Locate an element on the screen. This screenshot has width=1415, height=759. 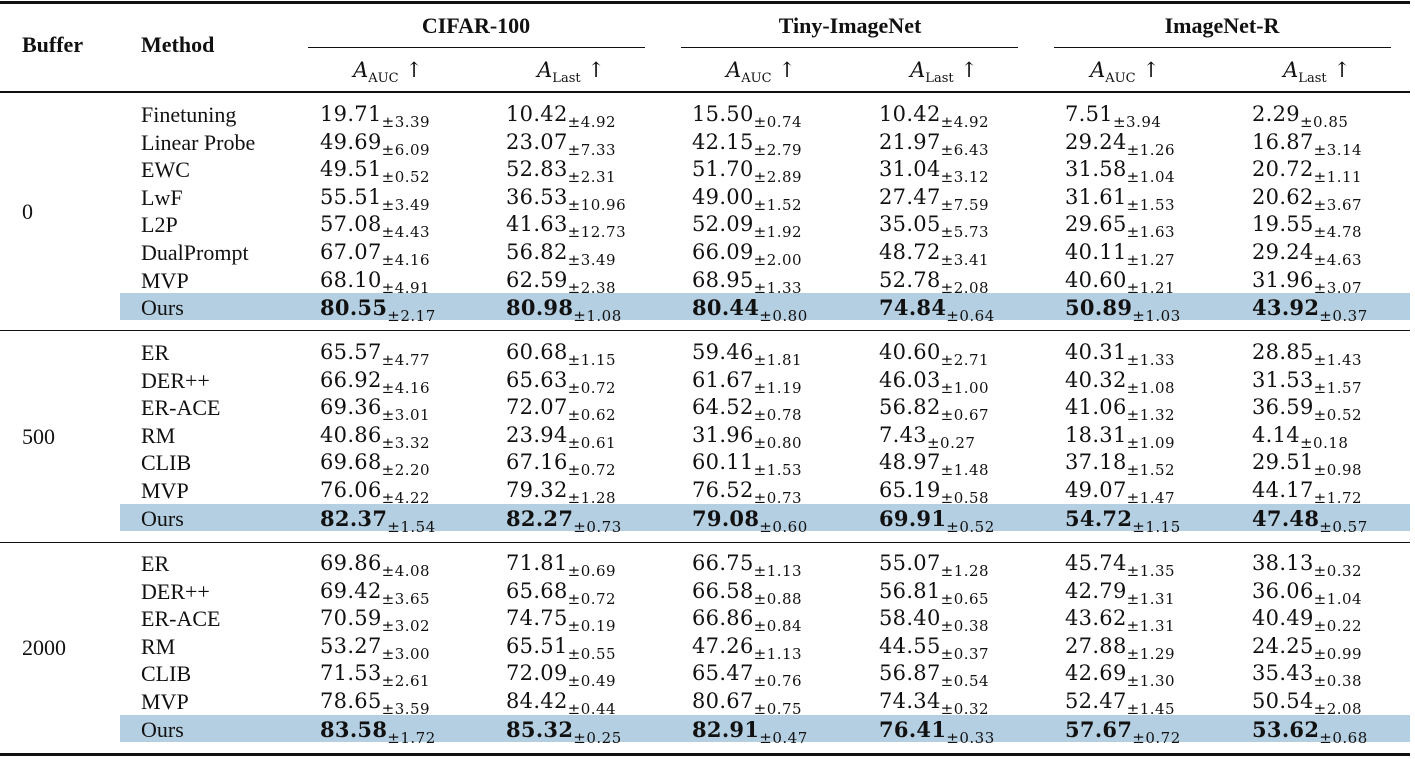
result-cell: 23.94±0.61 is located at coordinates (561, 436).